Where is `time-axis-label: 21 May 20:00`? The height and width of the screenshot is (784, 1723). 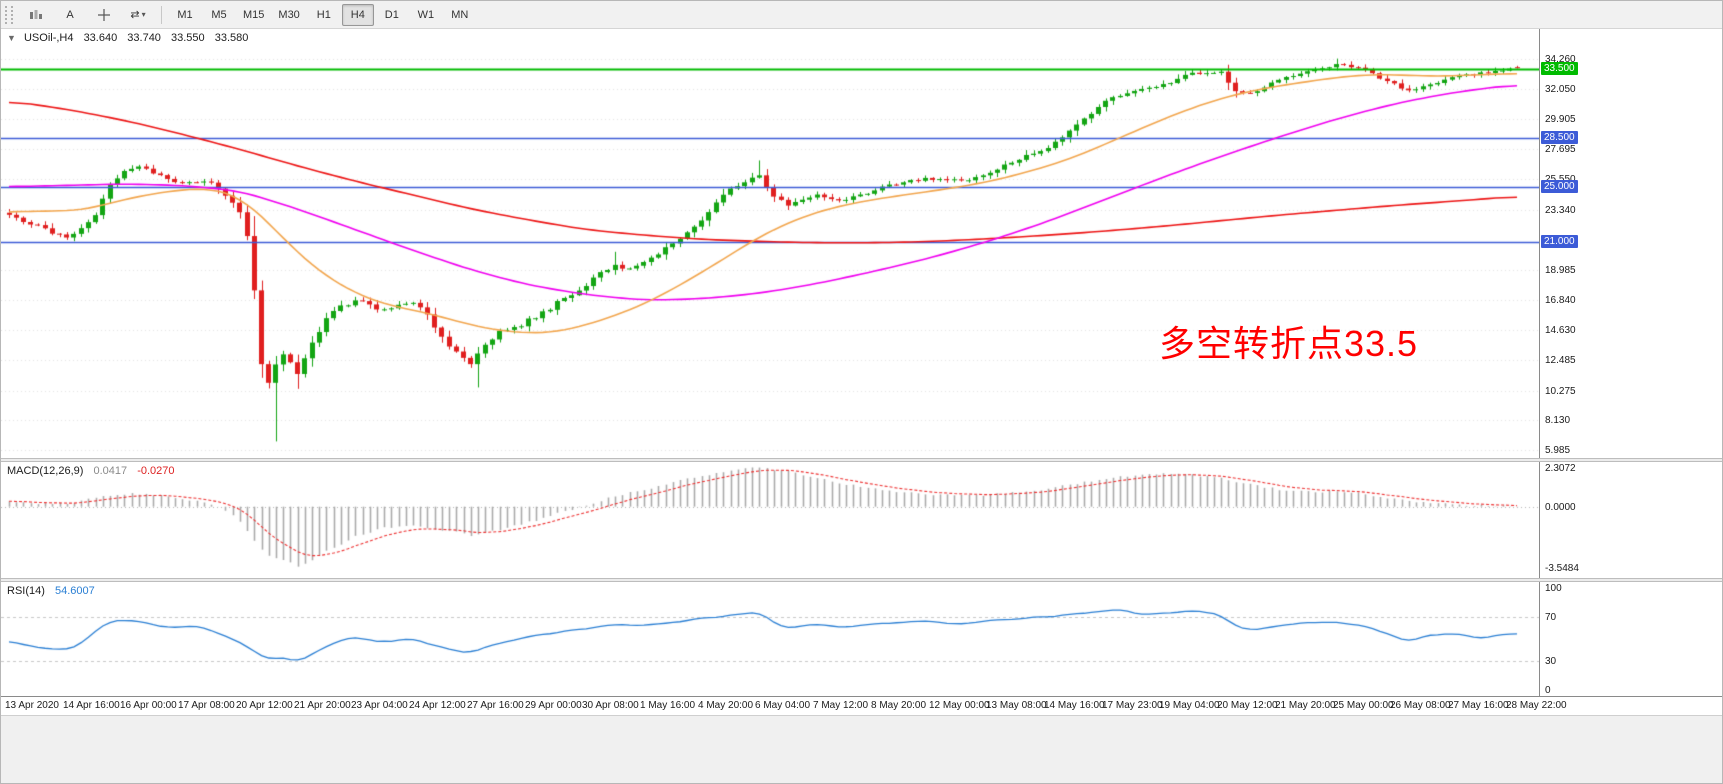
time-axis-label: 21 May 20:00 is located at coordinates (1305, 705).